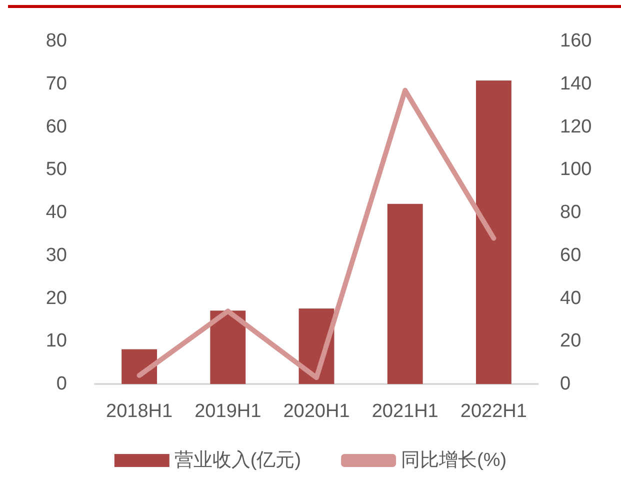 The width and height of the screenshot is (621, 483). I want to click on x-tick-label: 2019H1, so click(228, 411).